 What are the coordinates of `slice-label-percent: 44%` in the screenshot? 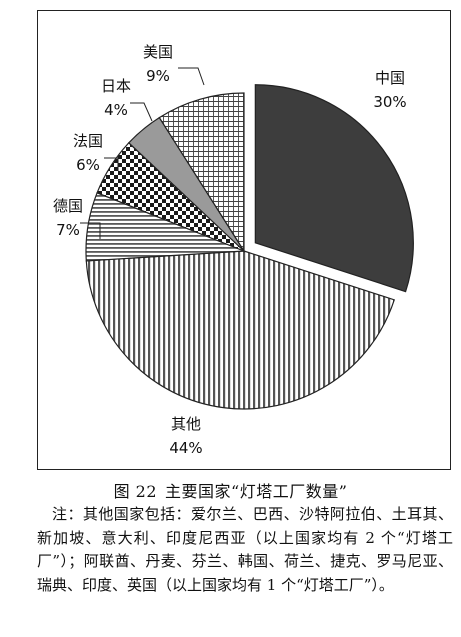 It's located at (185, 448).